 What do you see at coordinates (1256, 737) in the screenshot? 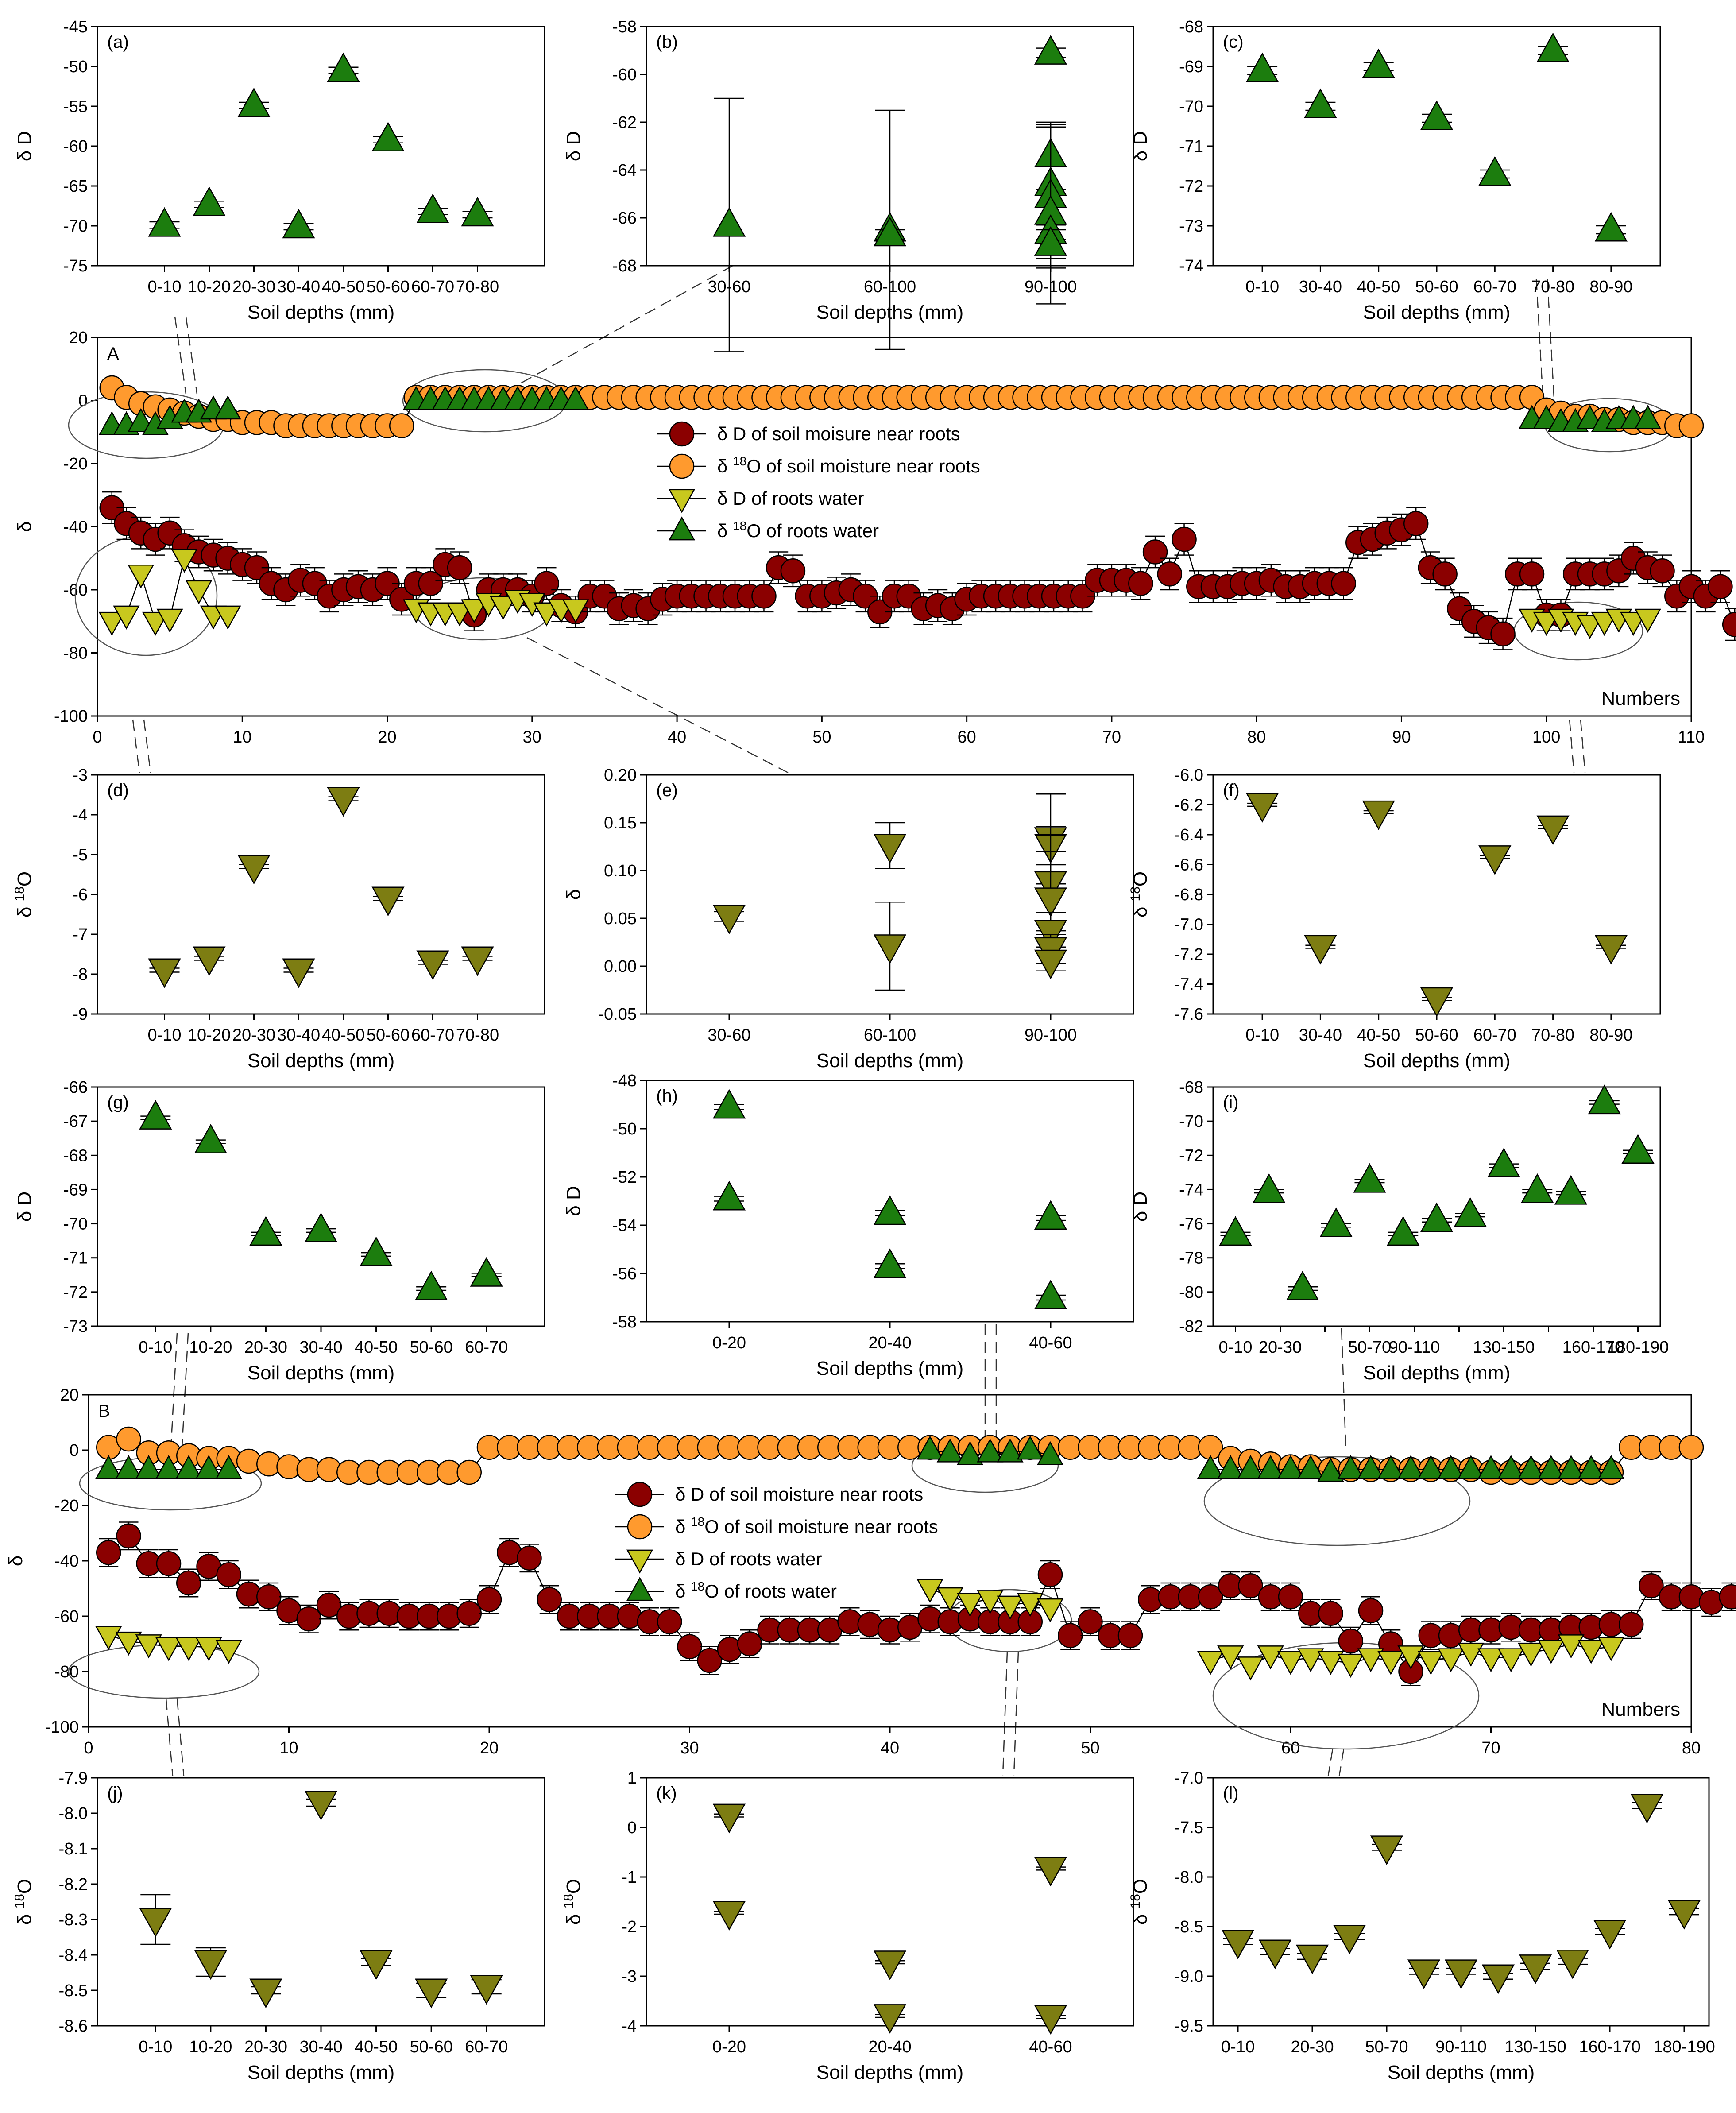
I see `x-tick-label: 80` at bounding box center [1256, 737].